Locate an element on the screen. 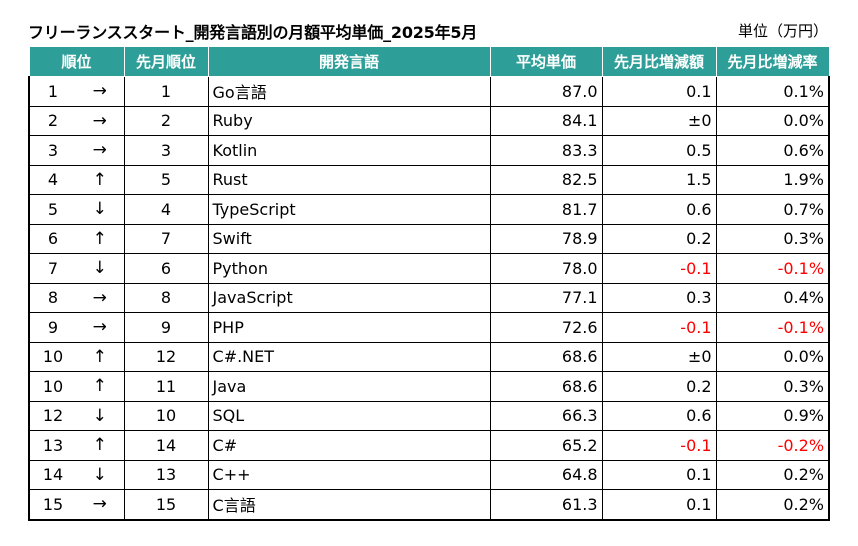  rank-cell: 6 is located at coordinates (52, 238).